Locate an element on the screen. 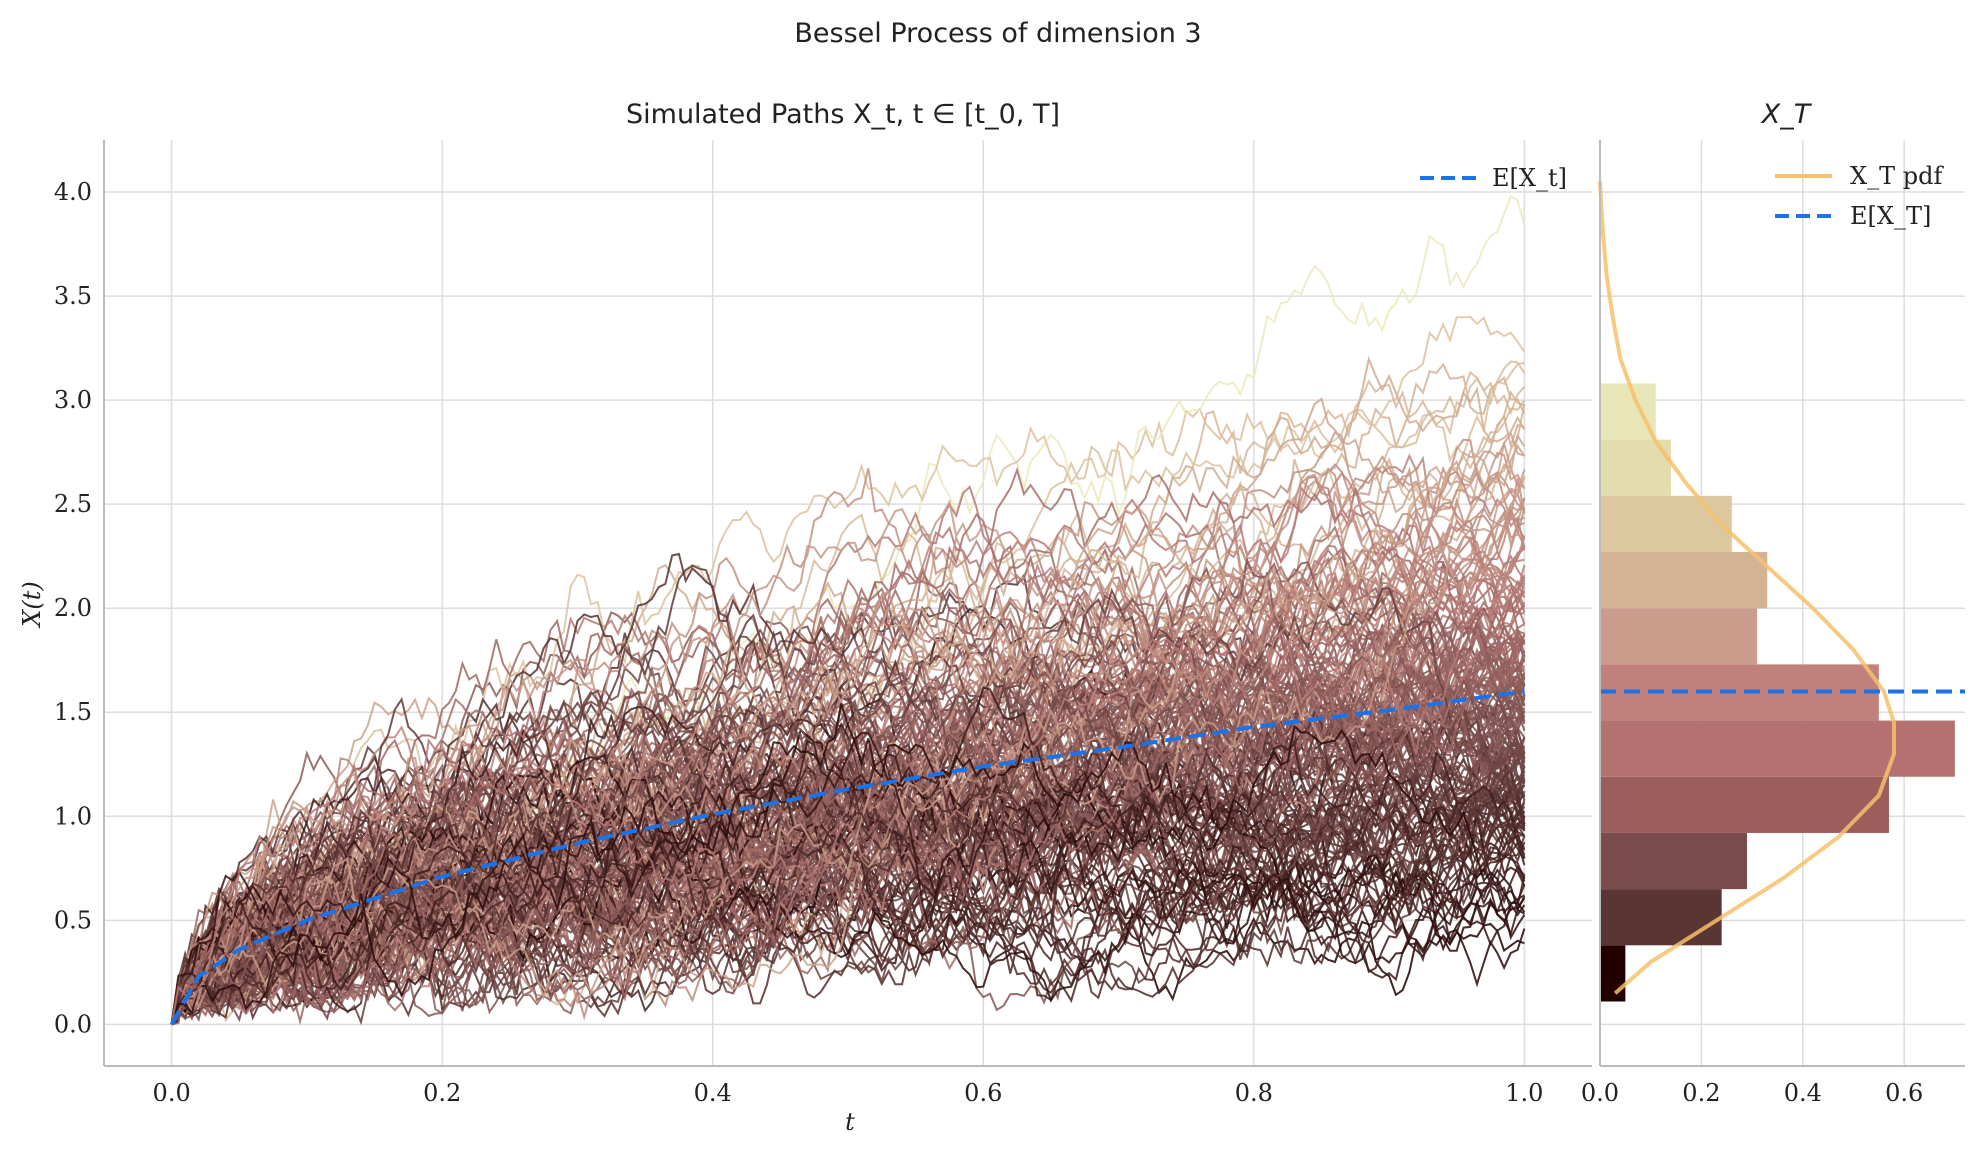 This screenshot has height=1154, width=1983. terminal-x-tick-label: 0.6 is located at coordinates (1904, 1093).